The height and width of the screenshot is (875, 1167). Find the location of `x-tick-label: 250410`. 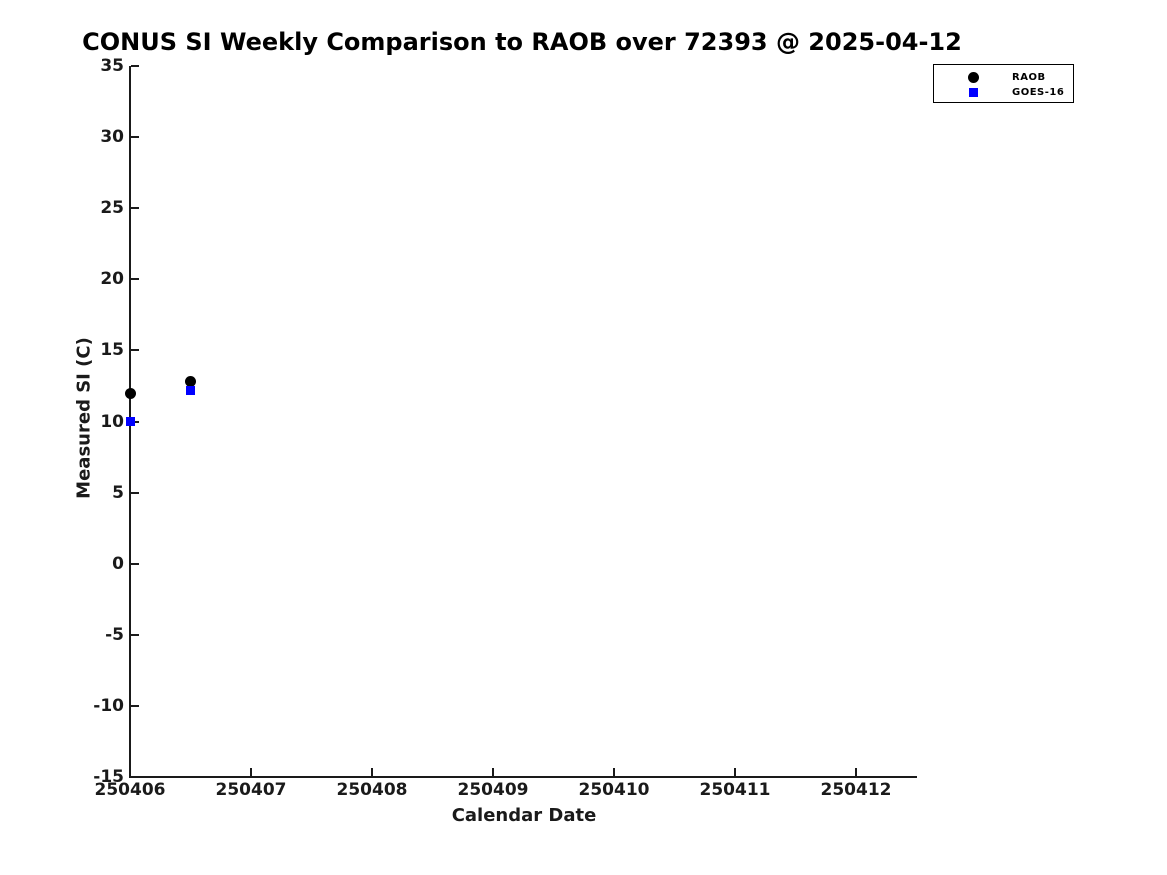

x-tick-label: 250410 is located at coordinates (614, 790).